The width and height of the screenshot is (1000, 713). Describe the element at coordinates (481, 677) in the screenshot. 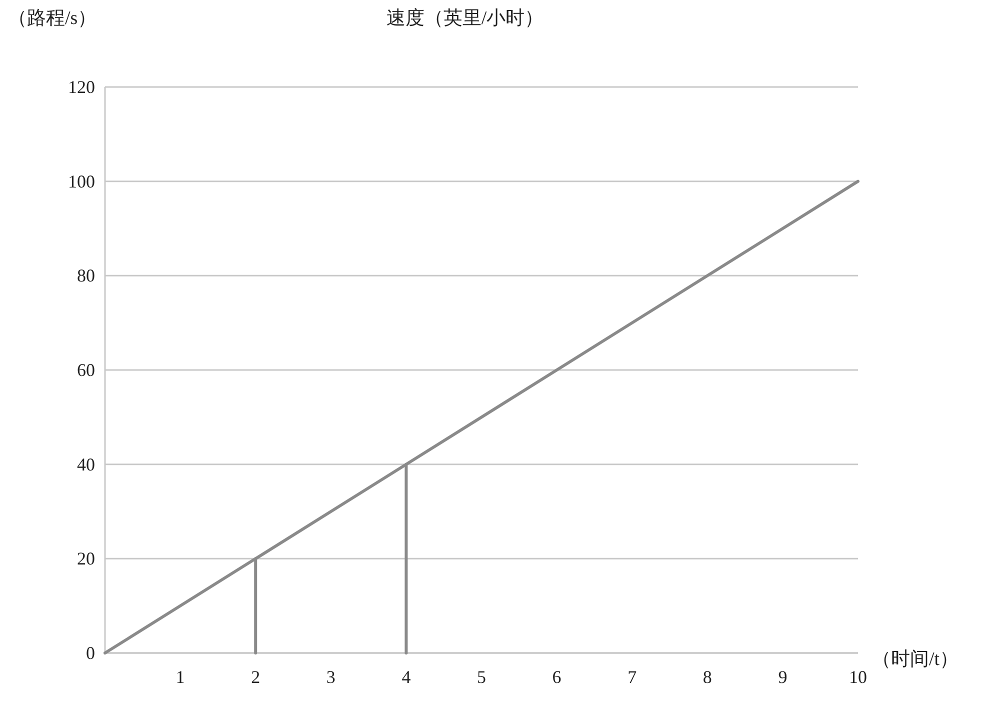

I see `x-tick-label: 5` at that location.